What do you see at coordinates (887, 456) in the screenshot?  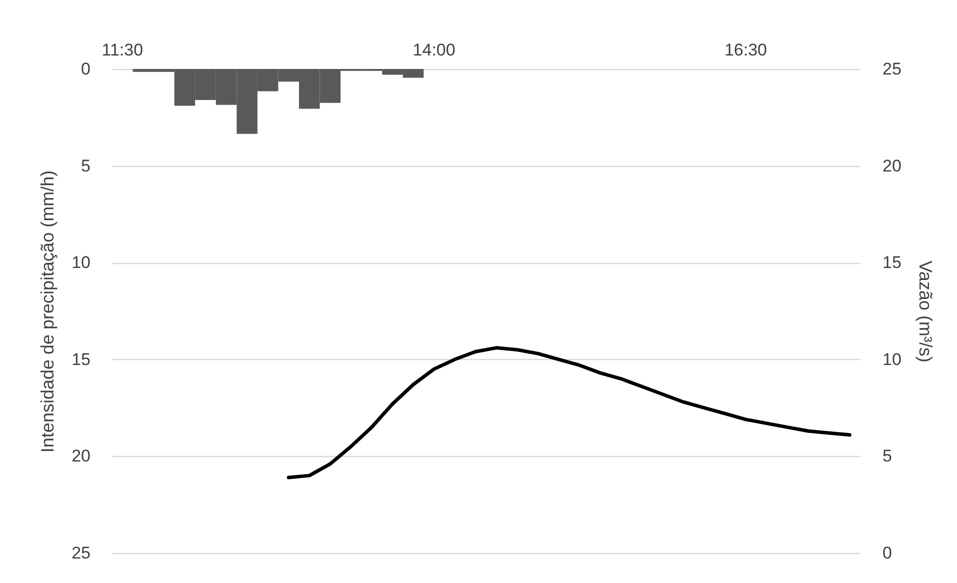 I see `y2-tick-label: 5` at bounding box center [887, 456].